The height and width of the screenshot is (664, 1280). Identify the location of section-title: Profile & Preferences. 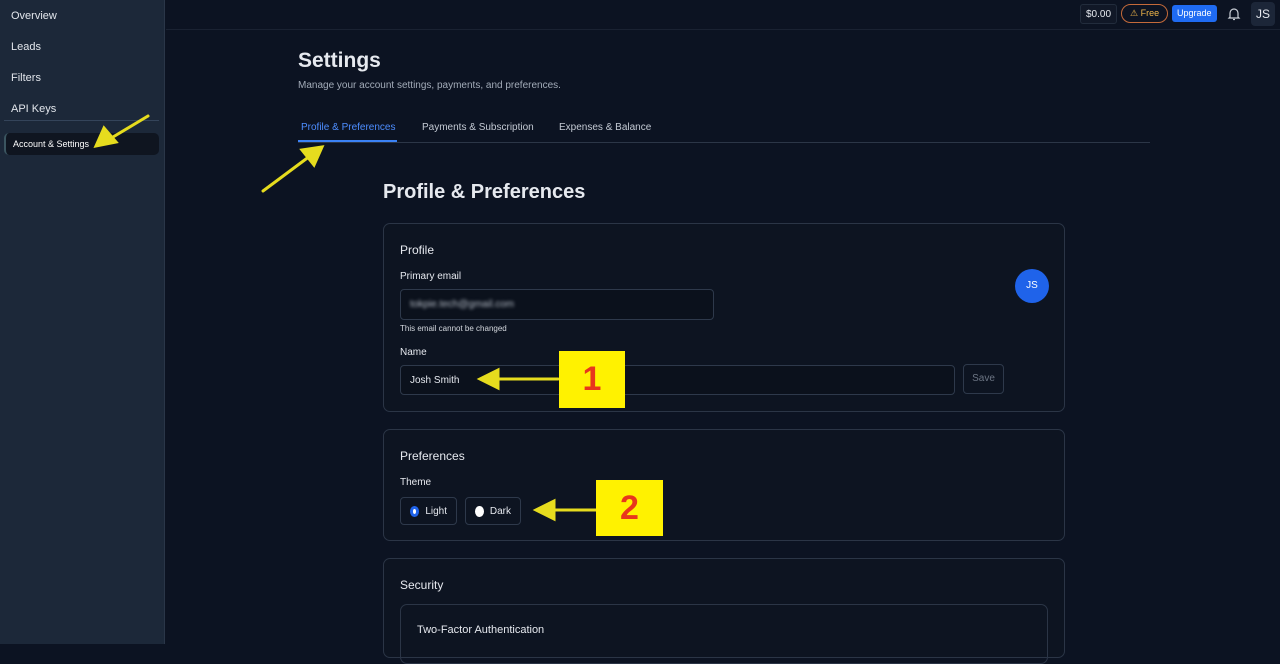
(484, 192).